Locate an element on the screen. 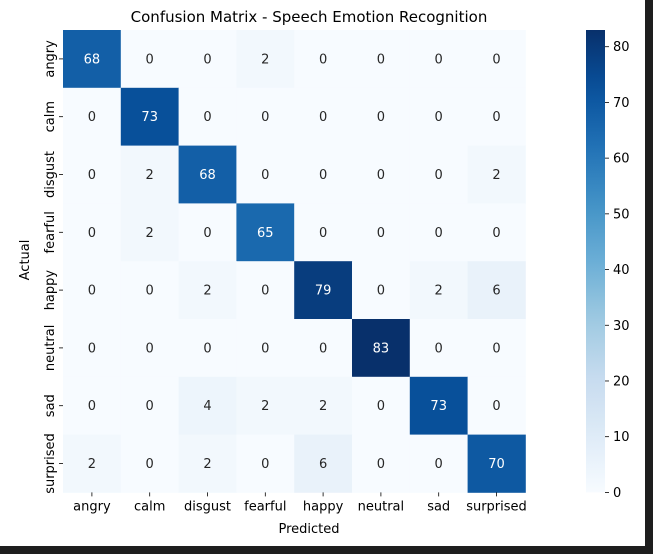 The width and height of the screenshot is (653, 554). heatmap-cell-neutral-sad is located at coordinates (438, 348).